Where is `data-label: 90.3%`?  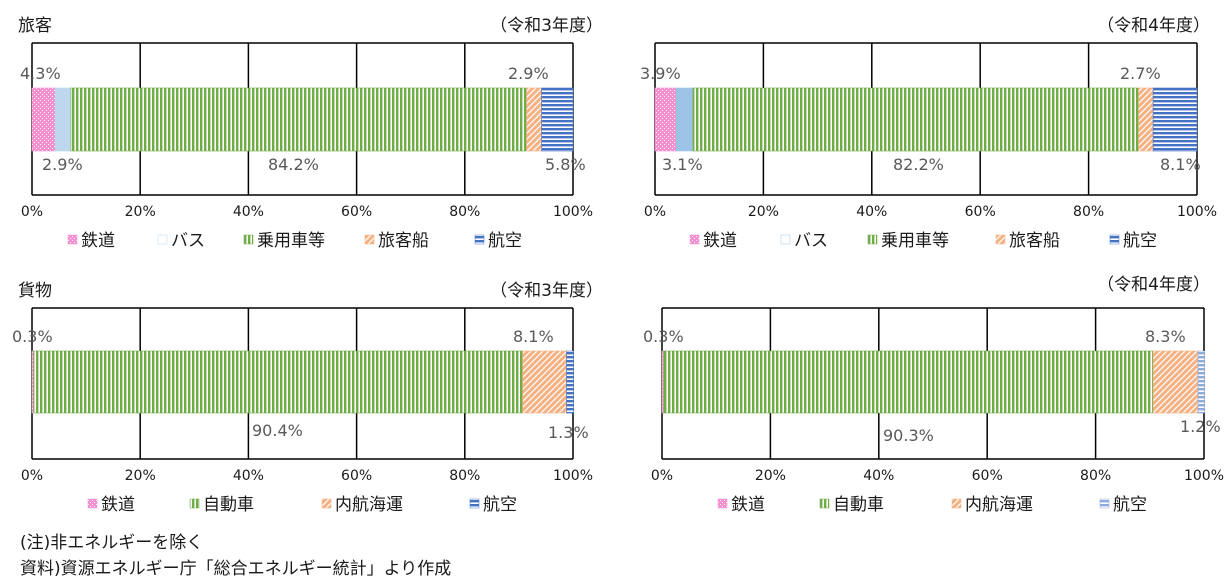 data-label: 90.3% is located at coordinates (908, 435).